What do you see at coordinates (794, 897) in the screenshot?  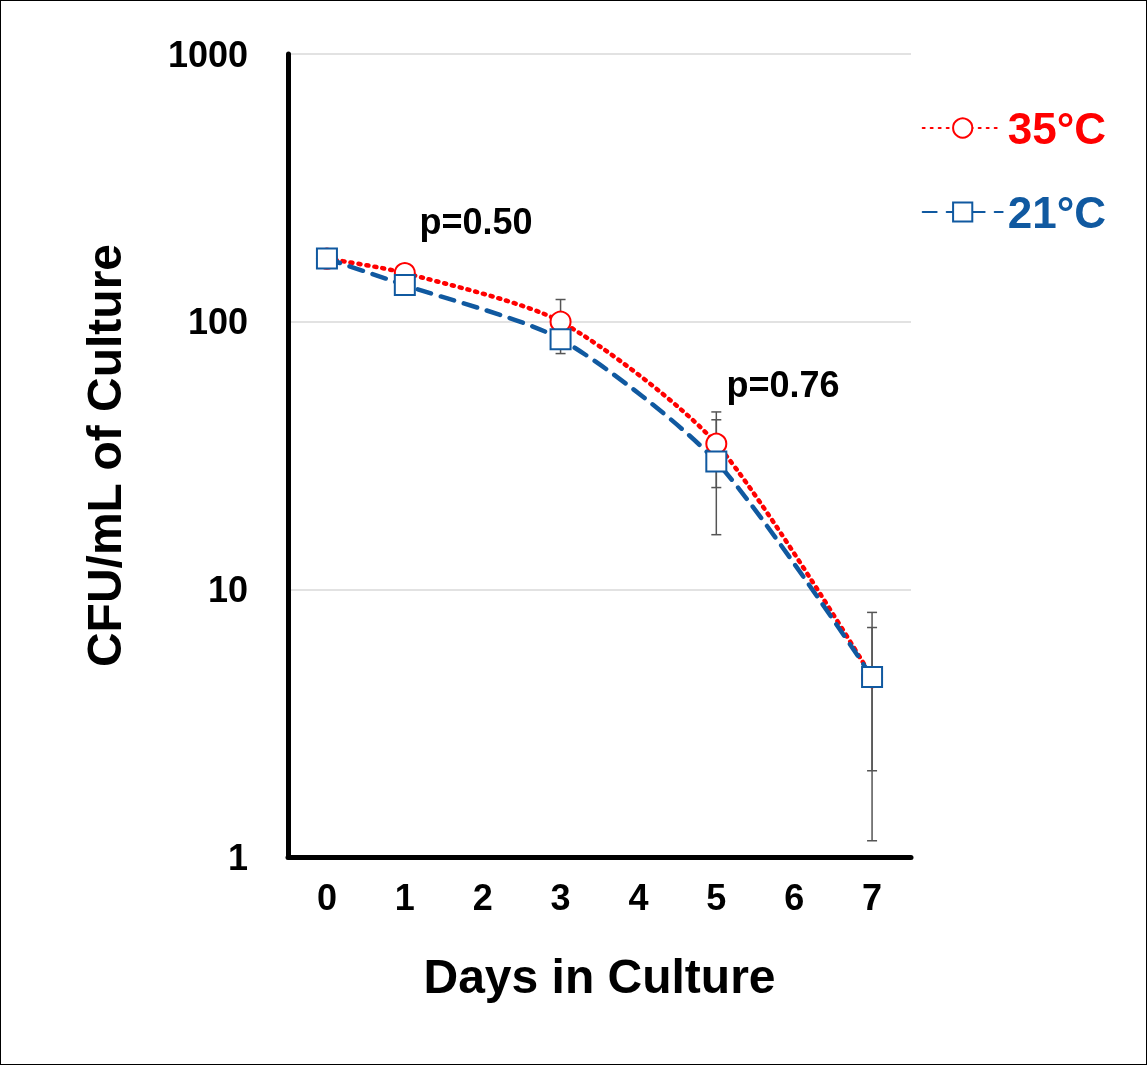 I see `x-tick-label: 6` at bounding box center [794, 897].